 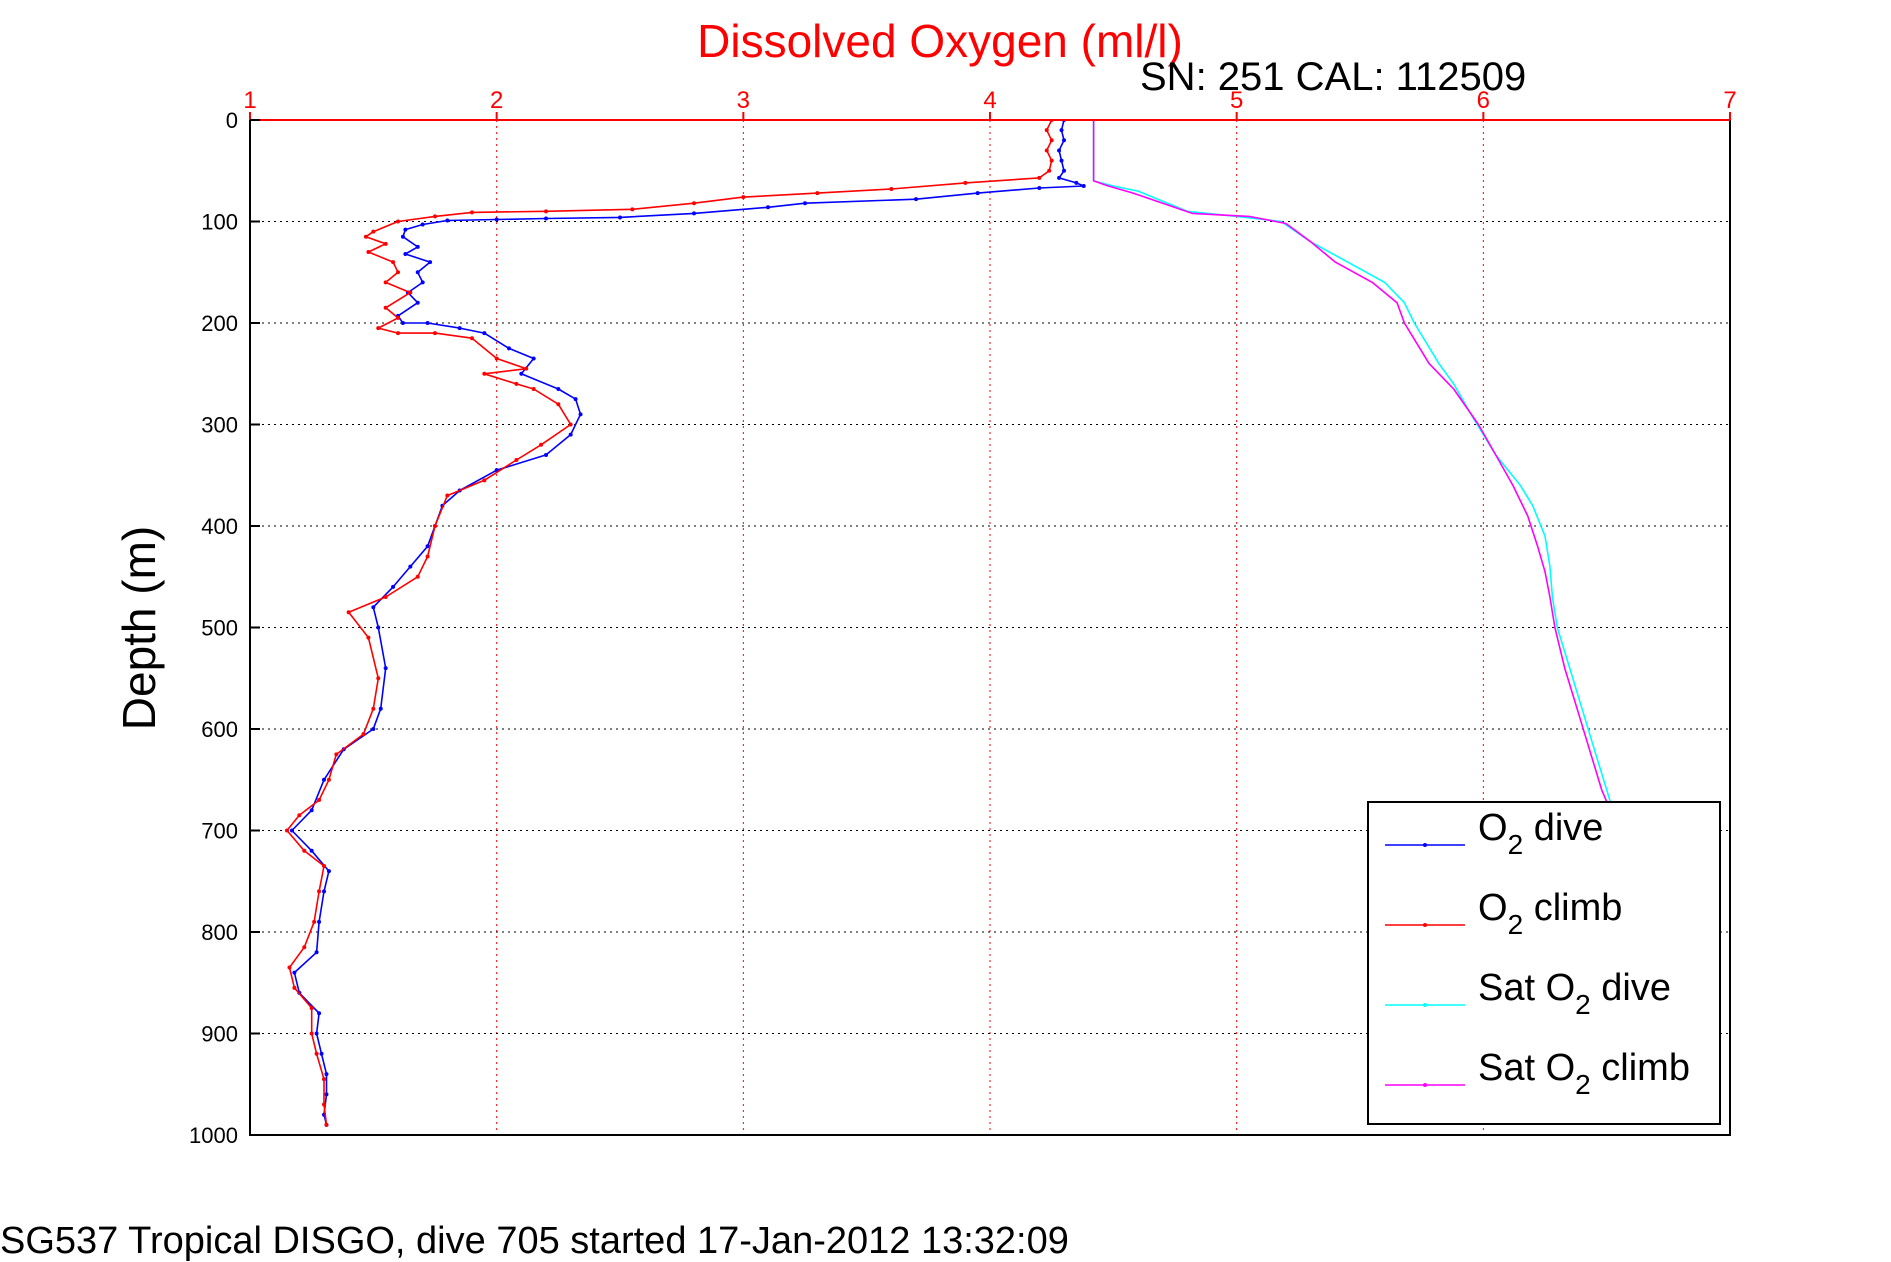 What do you see at coordinates (743, 100) in the screenshot?
I see `x-tick-label: 3` at bounding box center [743, 100].